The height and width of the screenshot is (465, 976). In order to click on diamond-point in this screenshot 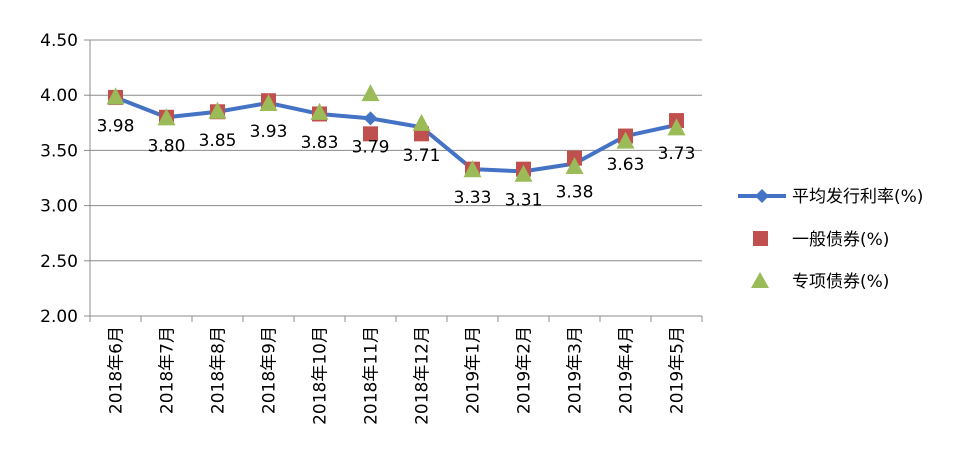, I will do `click(370, 118)`.